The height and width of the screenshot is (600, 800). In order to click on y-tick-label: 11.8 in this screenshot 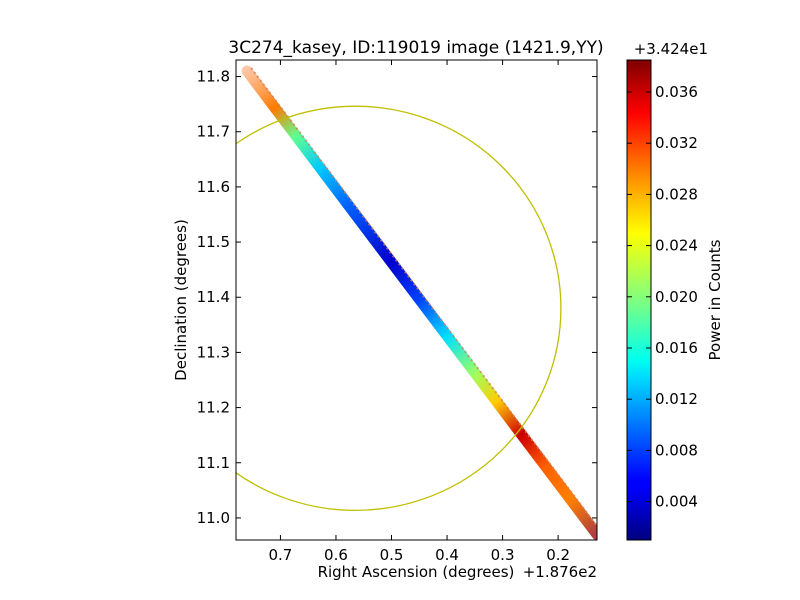, I will do `click(213, 77)`.